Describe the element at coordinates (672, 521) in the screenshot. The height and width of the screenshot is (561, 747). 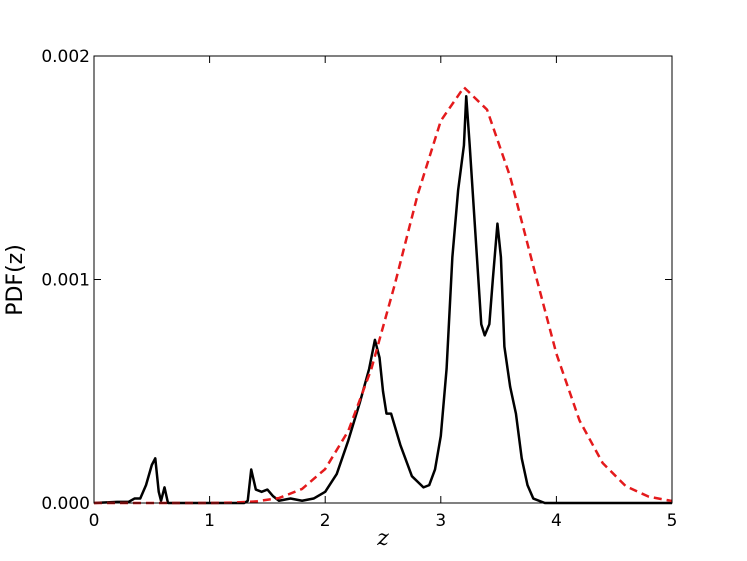
I see `x-tick-label: 5` at that location.